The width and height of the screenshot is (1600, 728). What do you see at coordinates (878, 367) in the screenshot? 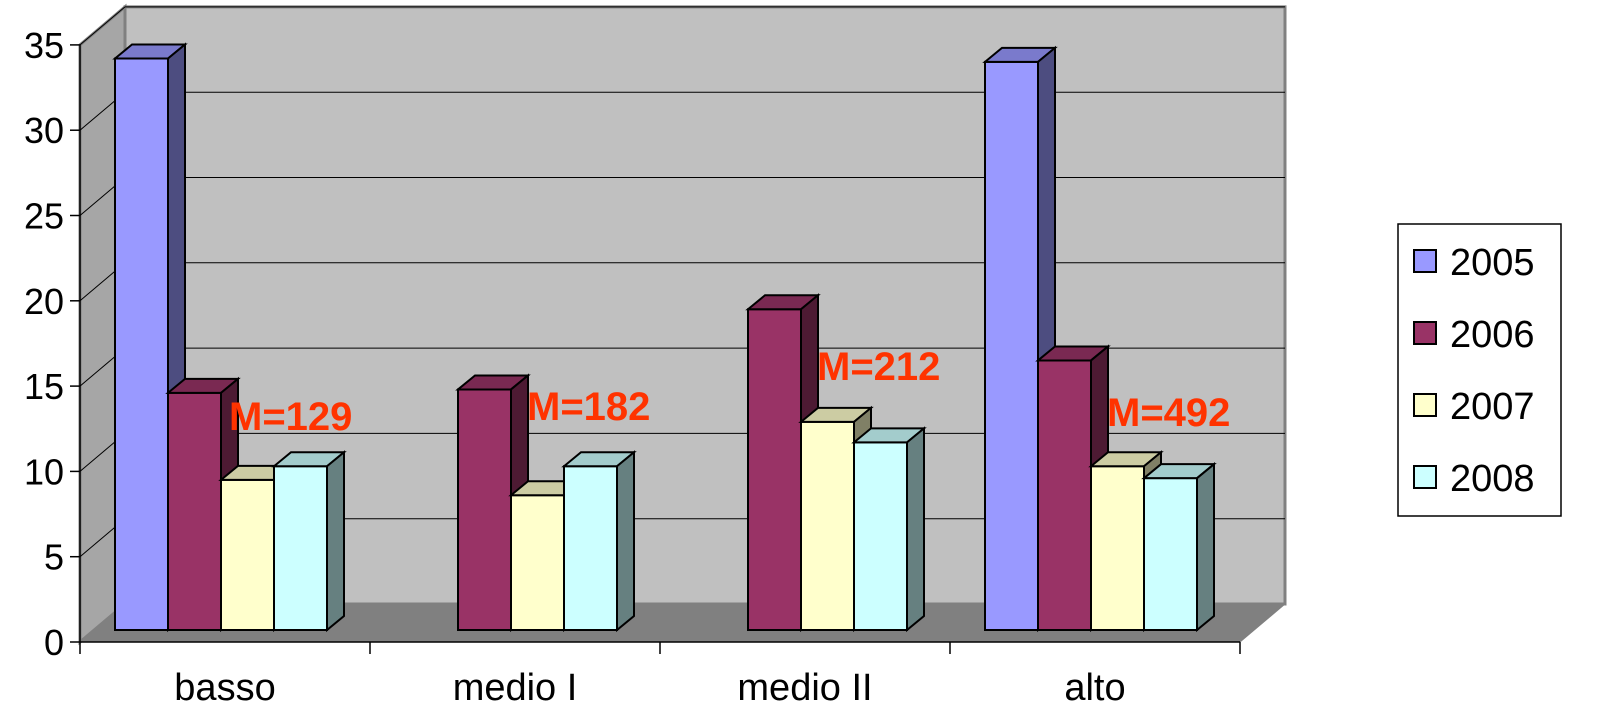
I see `annotation-label: M=212` at bounding box center [878, 367].